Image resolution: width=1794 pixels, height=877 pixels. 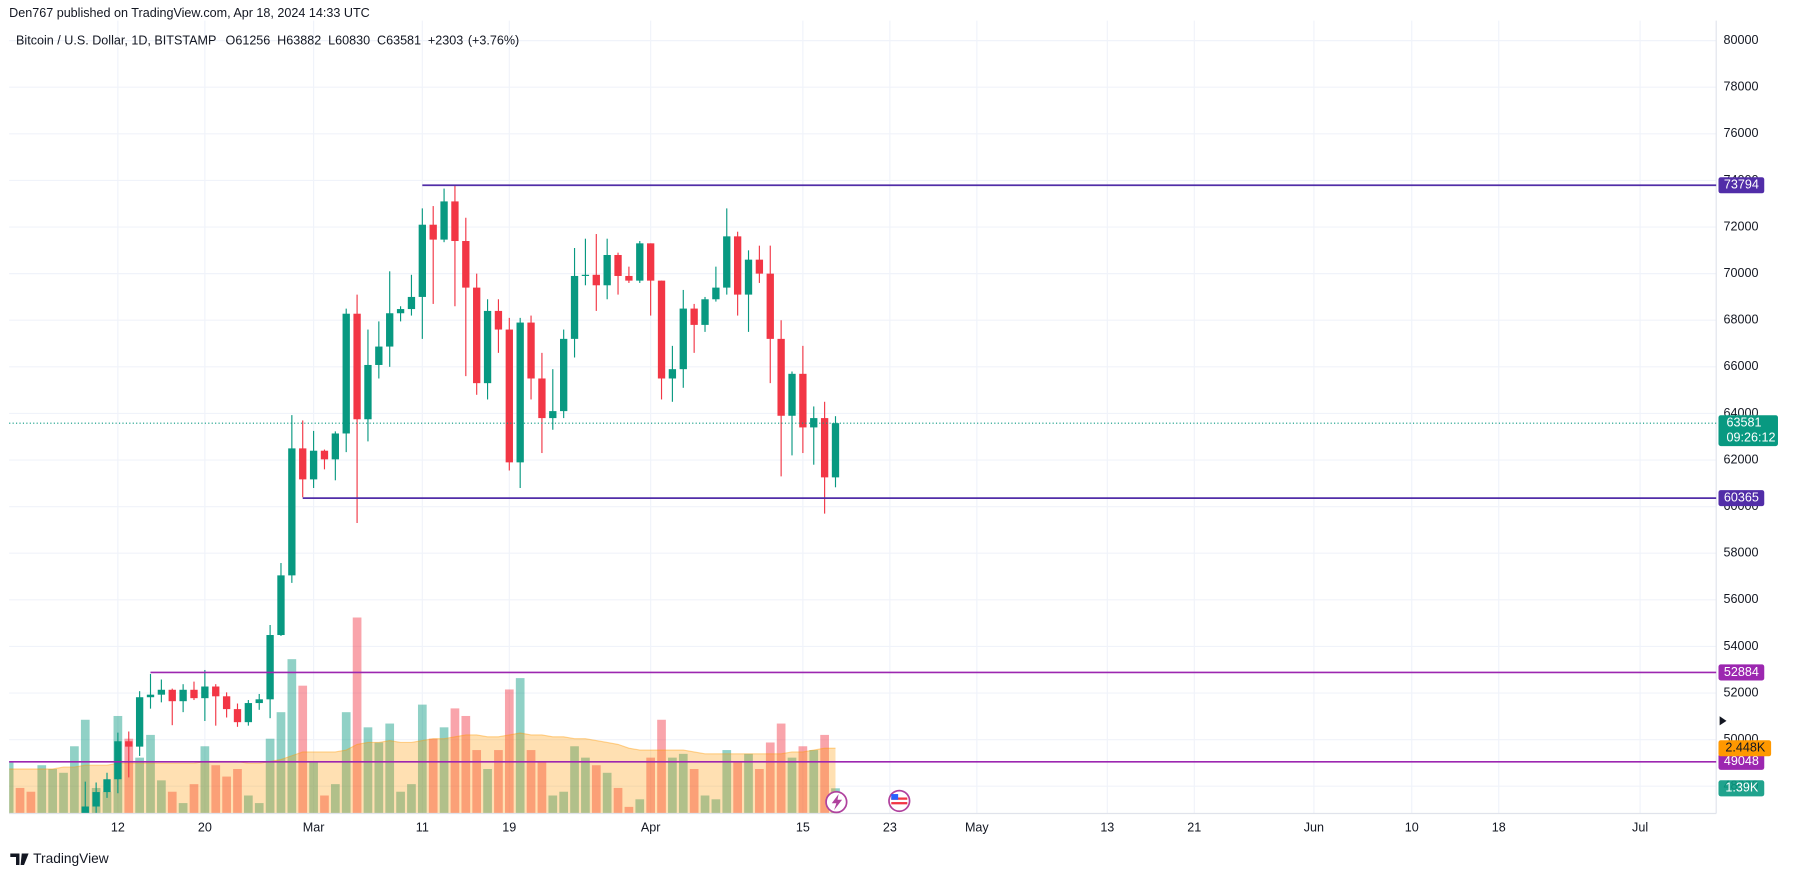 I want to click on legend-change: +2303, so click(x=445, y=41).